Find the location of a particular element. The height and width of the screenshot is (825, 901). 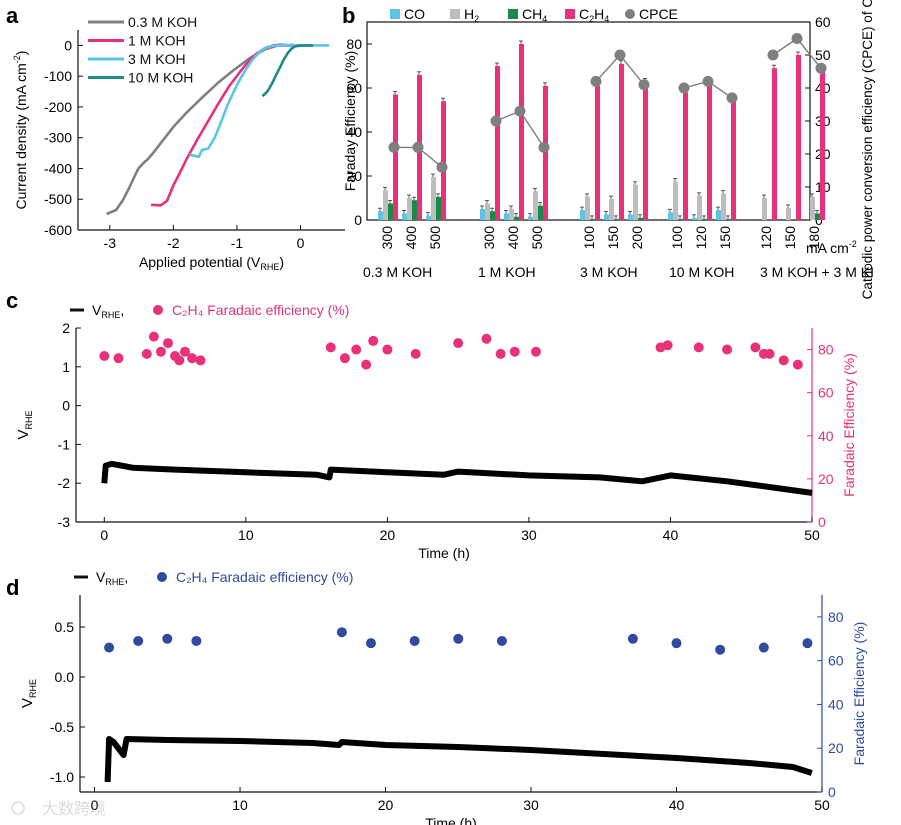

b-legend-sub: 2 is located at coordinates (476, 19).